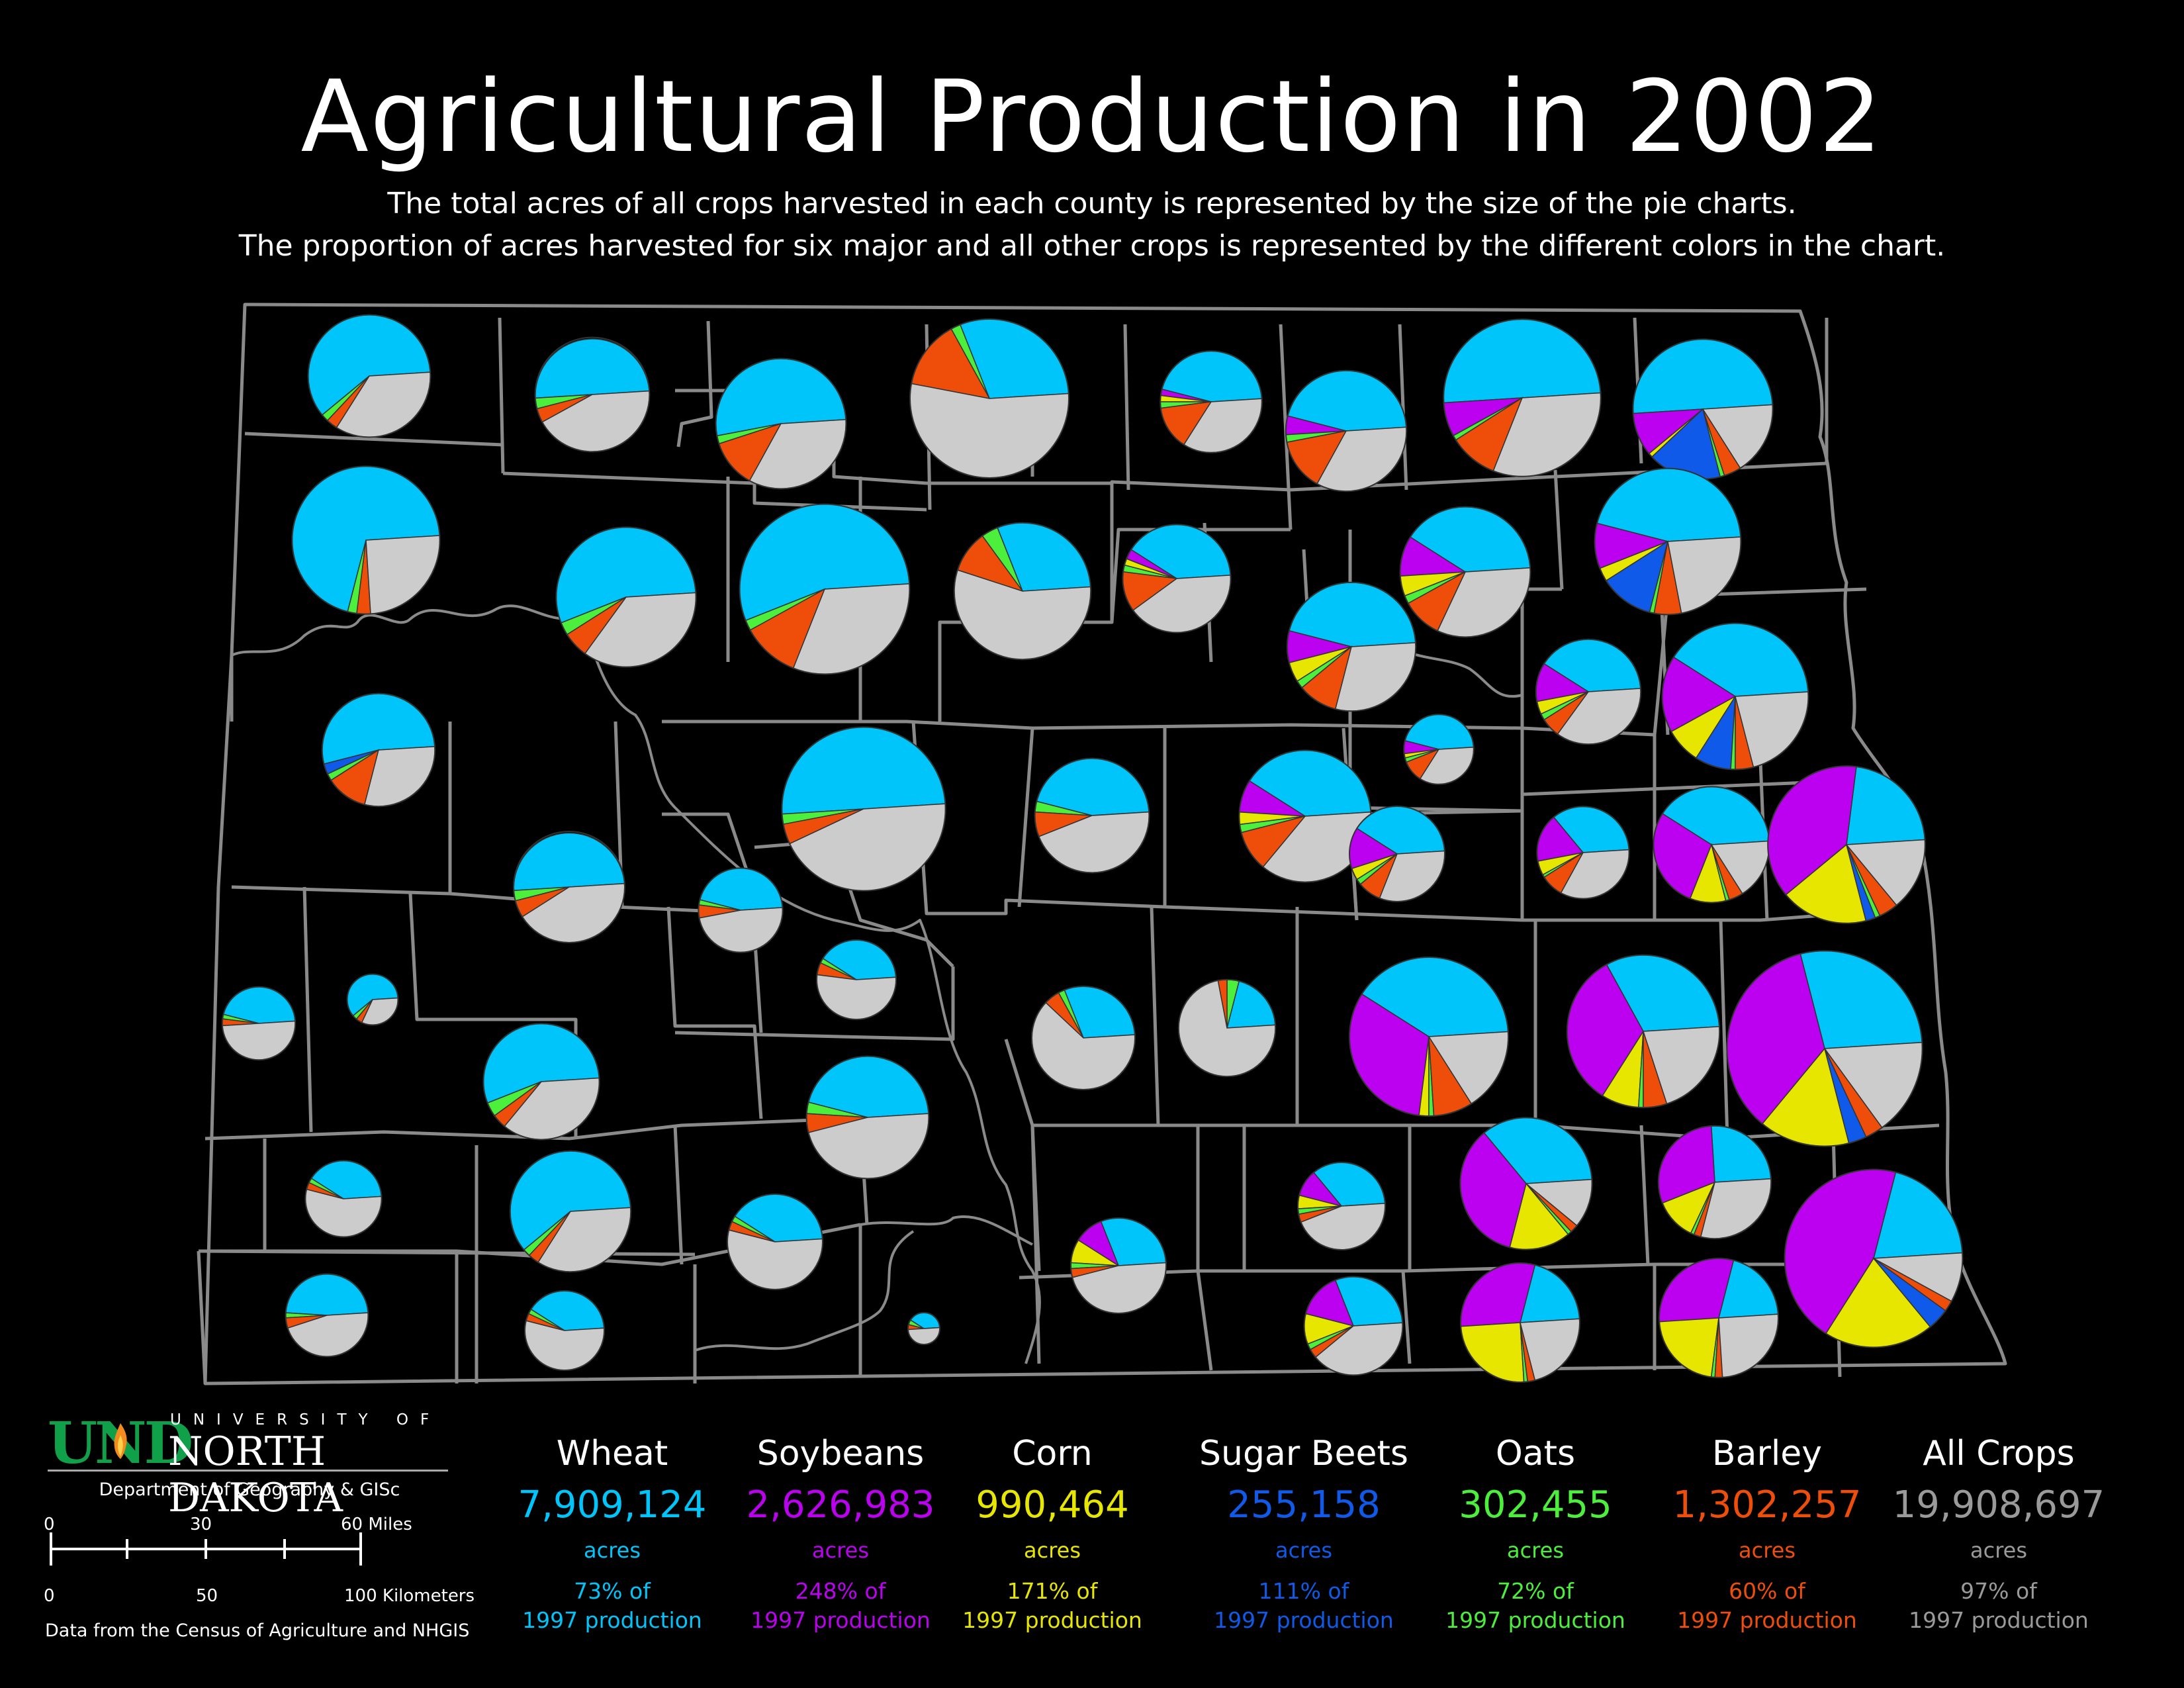 The image size is (2184, 1688). I want to click on legend-name: Corn, so click(1052, 1454).